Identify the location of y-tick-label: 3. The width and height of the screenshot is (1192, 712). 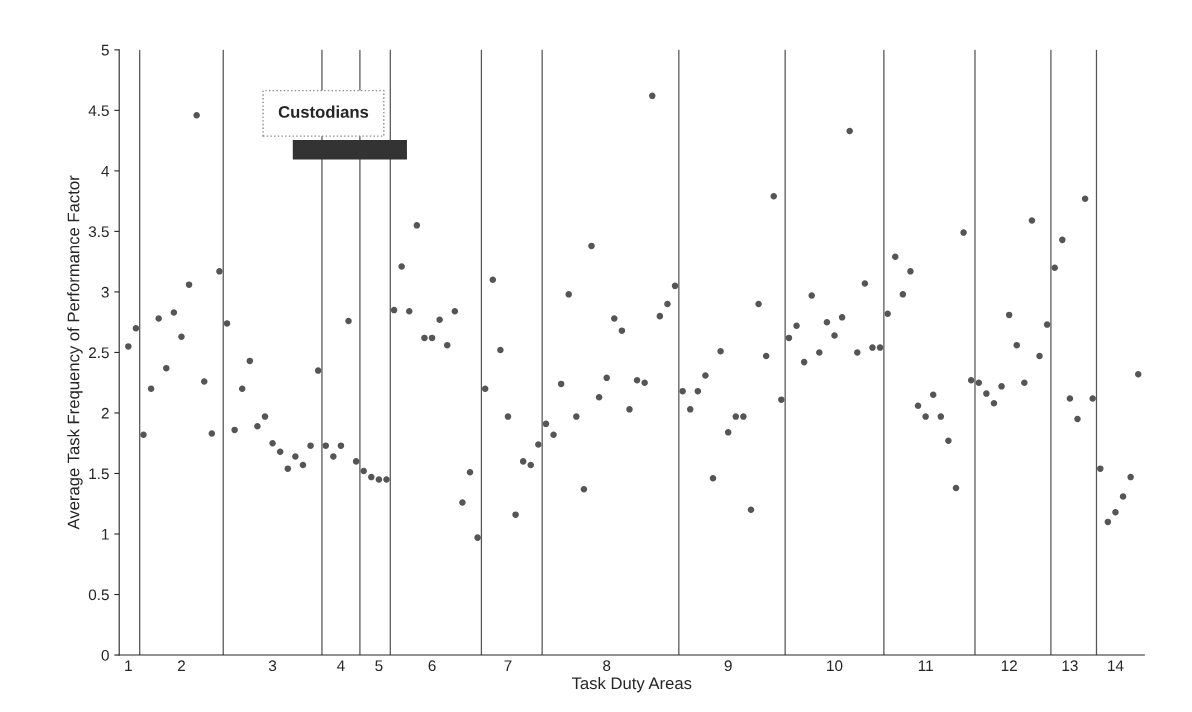
(105, 292).